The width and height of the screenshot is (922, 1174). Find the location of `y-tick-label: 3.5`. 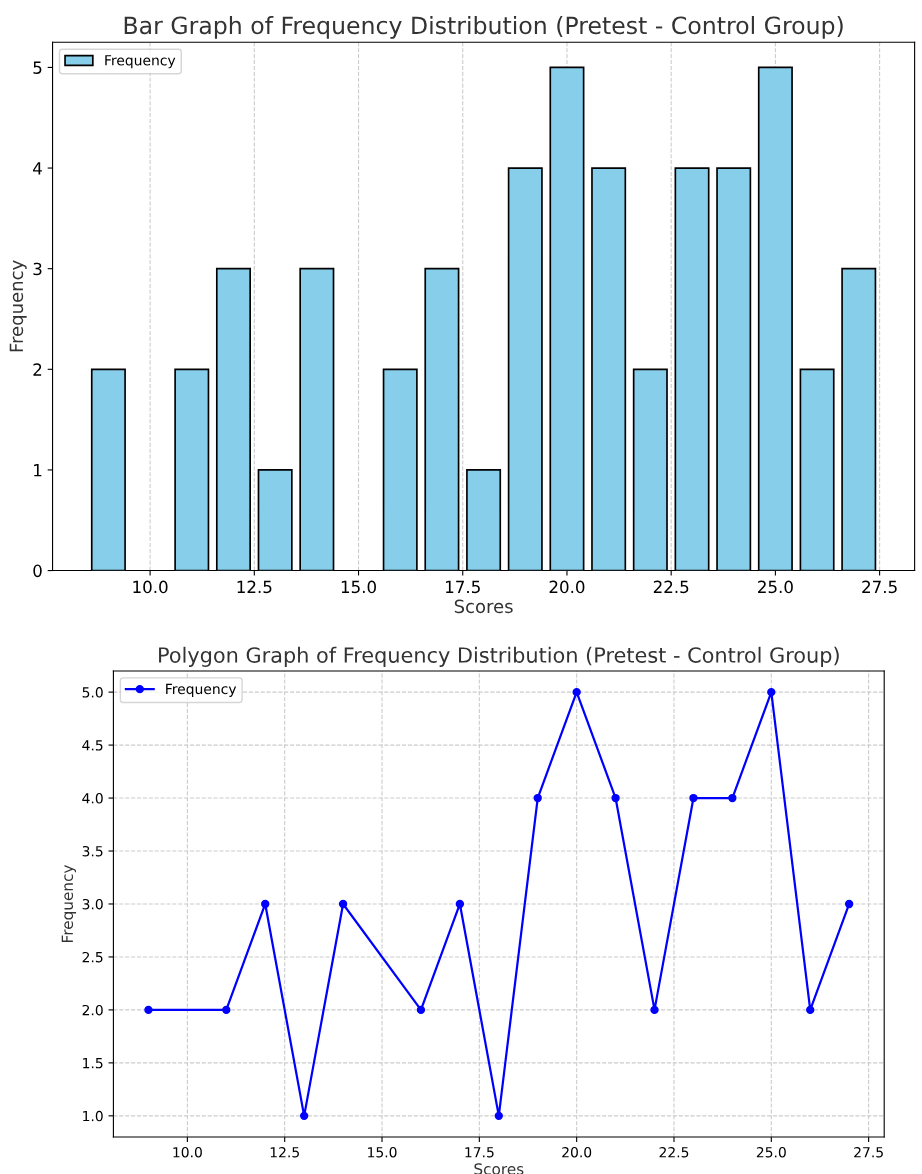

y-tick-label: 3.5 is located at coordinates (92, 851).